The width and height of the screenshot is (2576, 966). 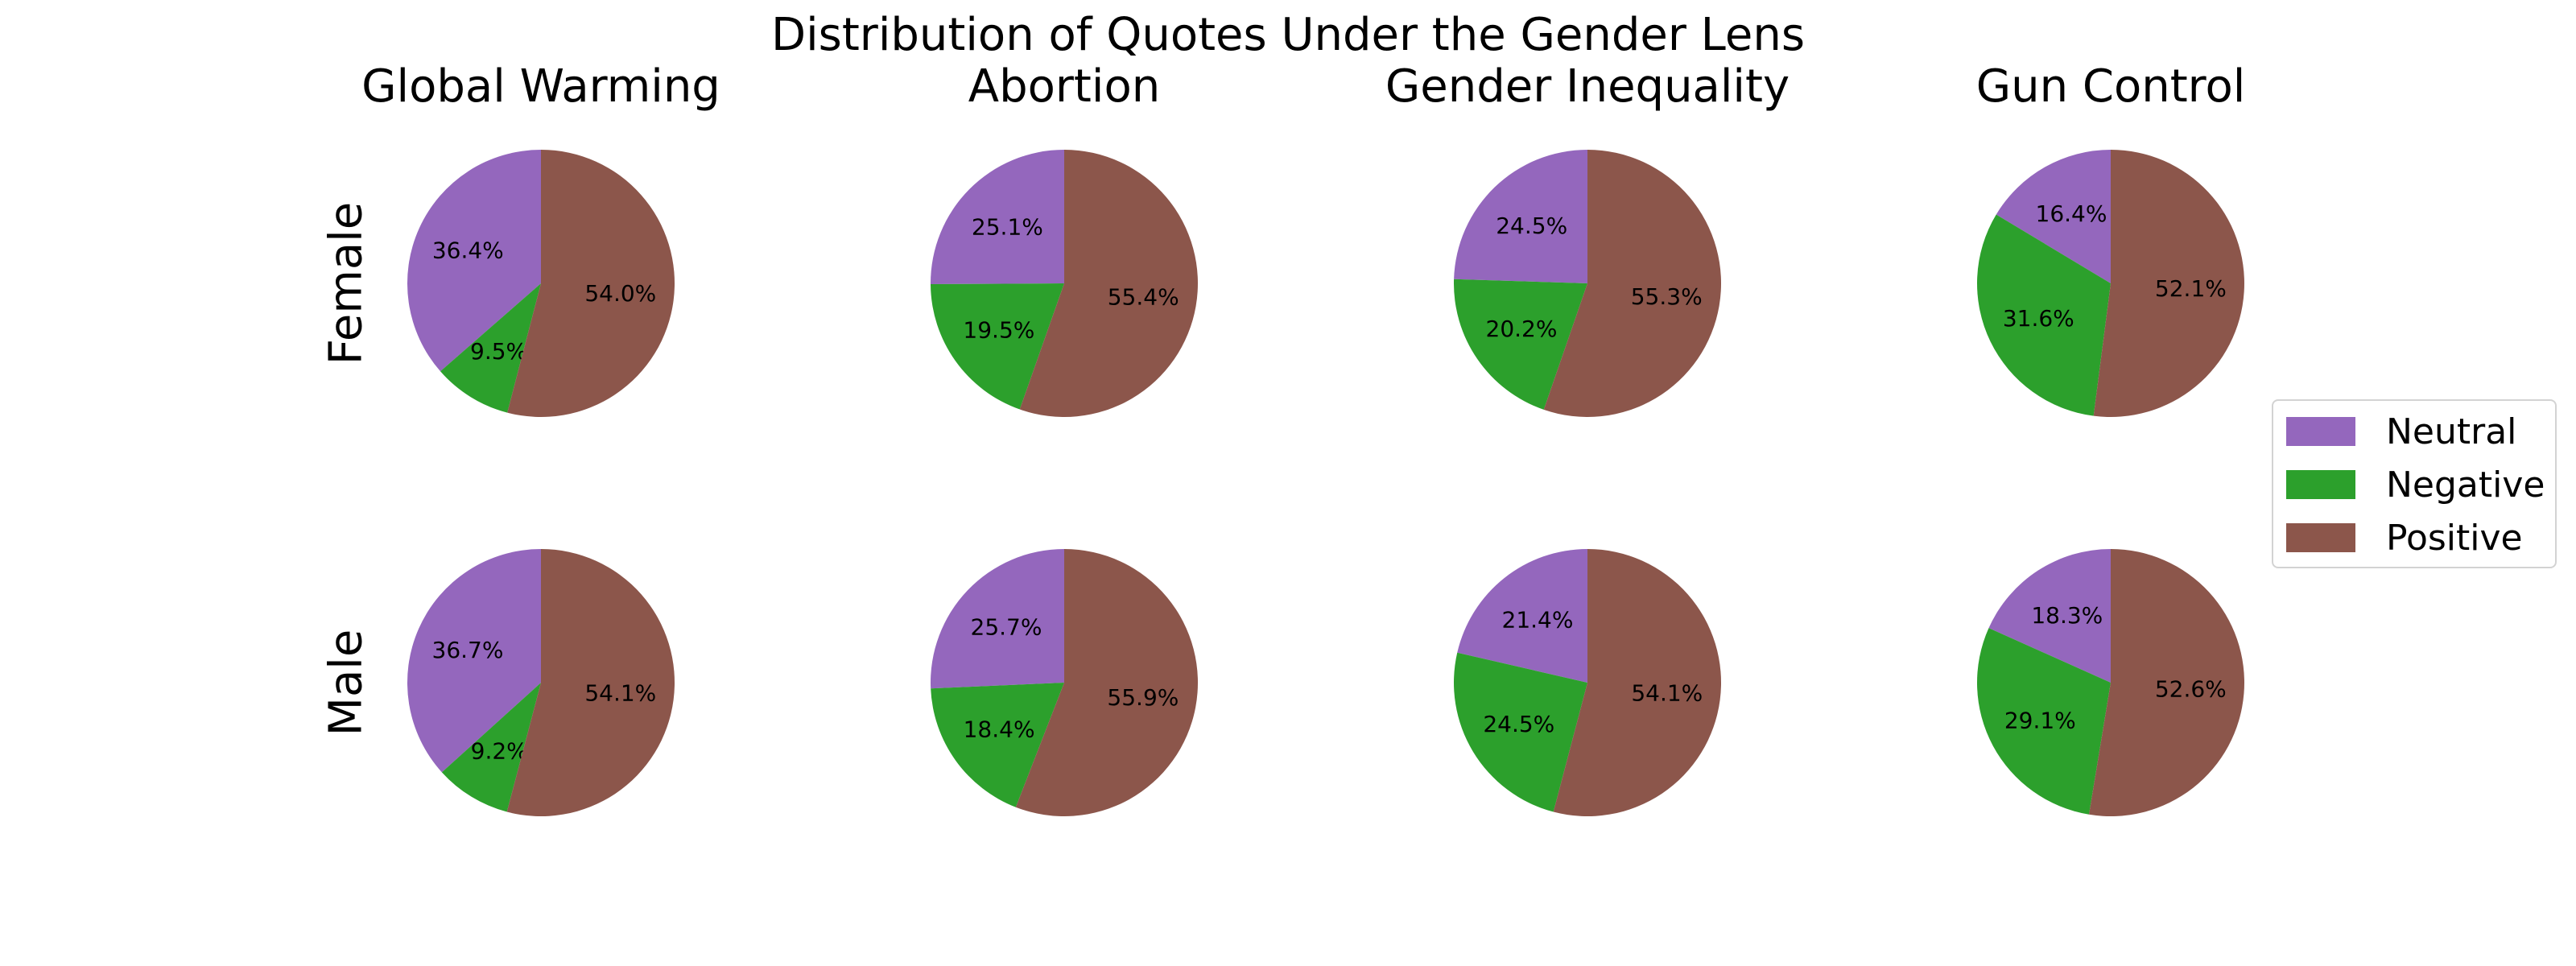 What do you see at coordinates (1587, 86) in the screenshot?
I see `column-title-gender-inequality: Gender Inequality` at bounding box center [1587, 86].